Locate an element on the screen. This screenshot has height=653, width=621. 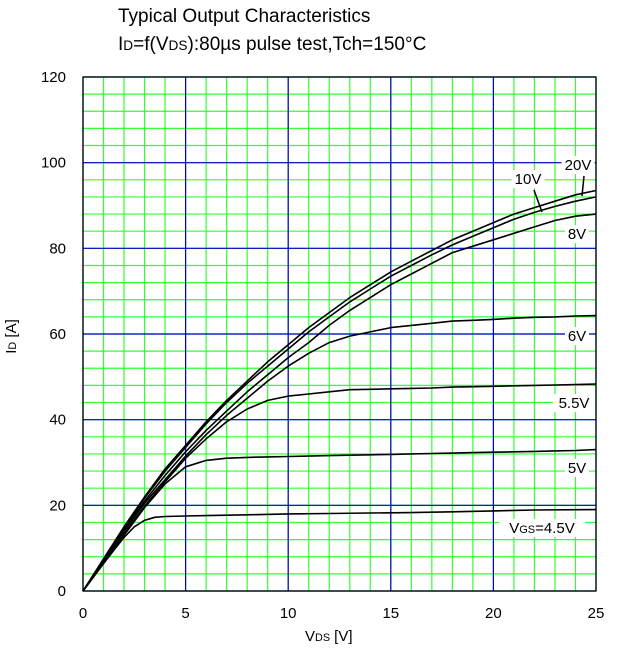
y-axis-label-unit: [A] is located at coordinates (11, 330).